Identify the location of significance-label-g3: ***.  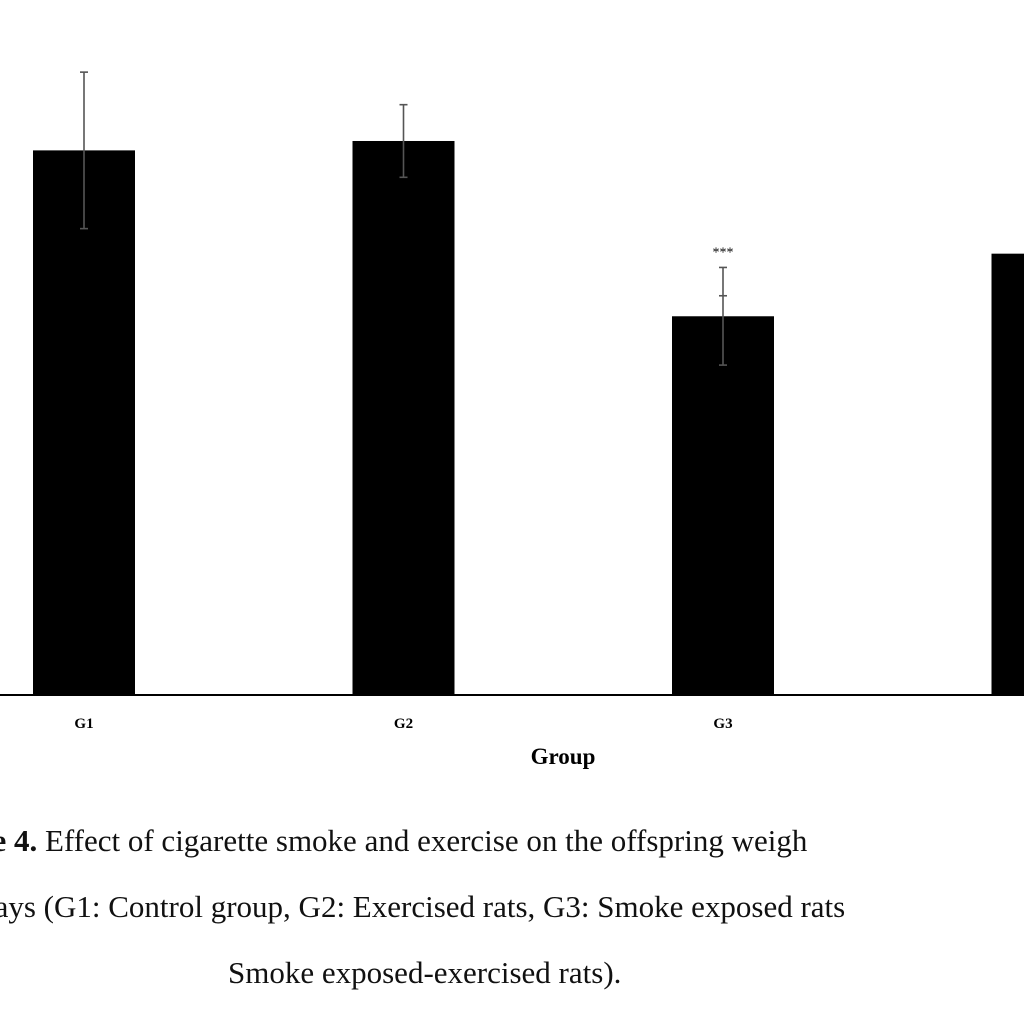
(723, 252).